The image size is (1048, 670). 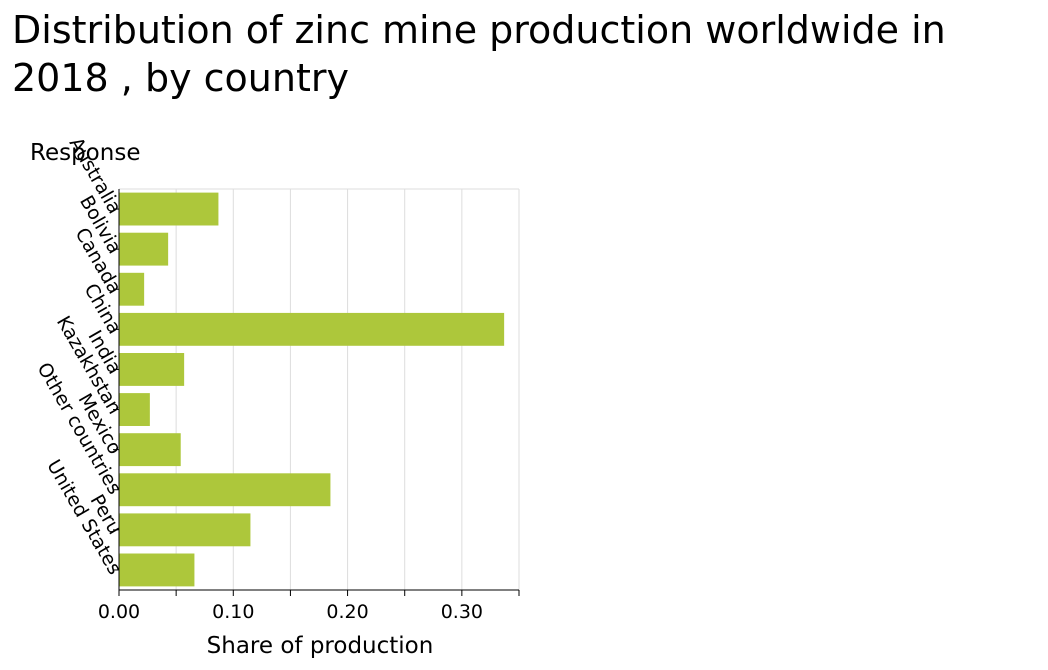 What do you see at coordinates (347, 612) in the screenshot?
I see `x-tick-label: 0.20` at bounding box center [347, 612].